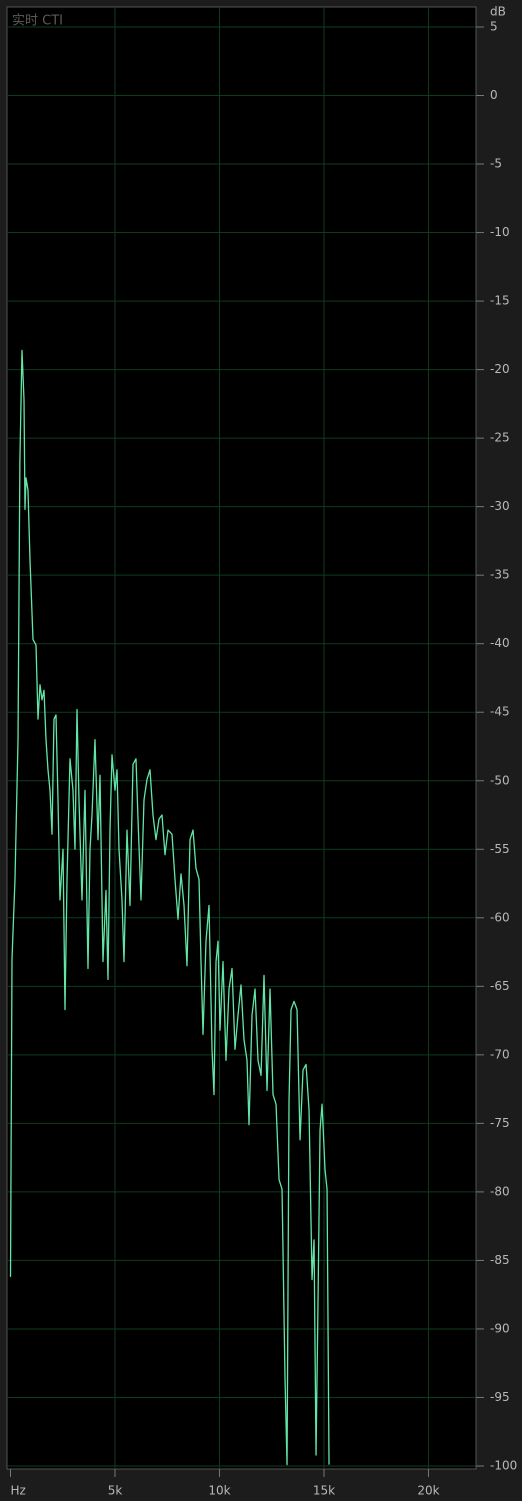  What do you see at coordinates (500, 643) in the screenshot?
I see `y-tick-label: -40` at bounding box center [500, 643].